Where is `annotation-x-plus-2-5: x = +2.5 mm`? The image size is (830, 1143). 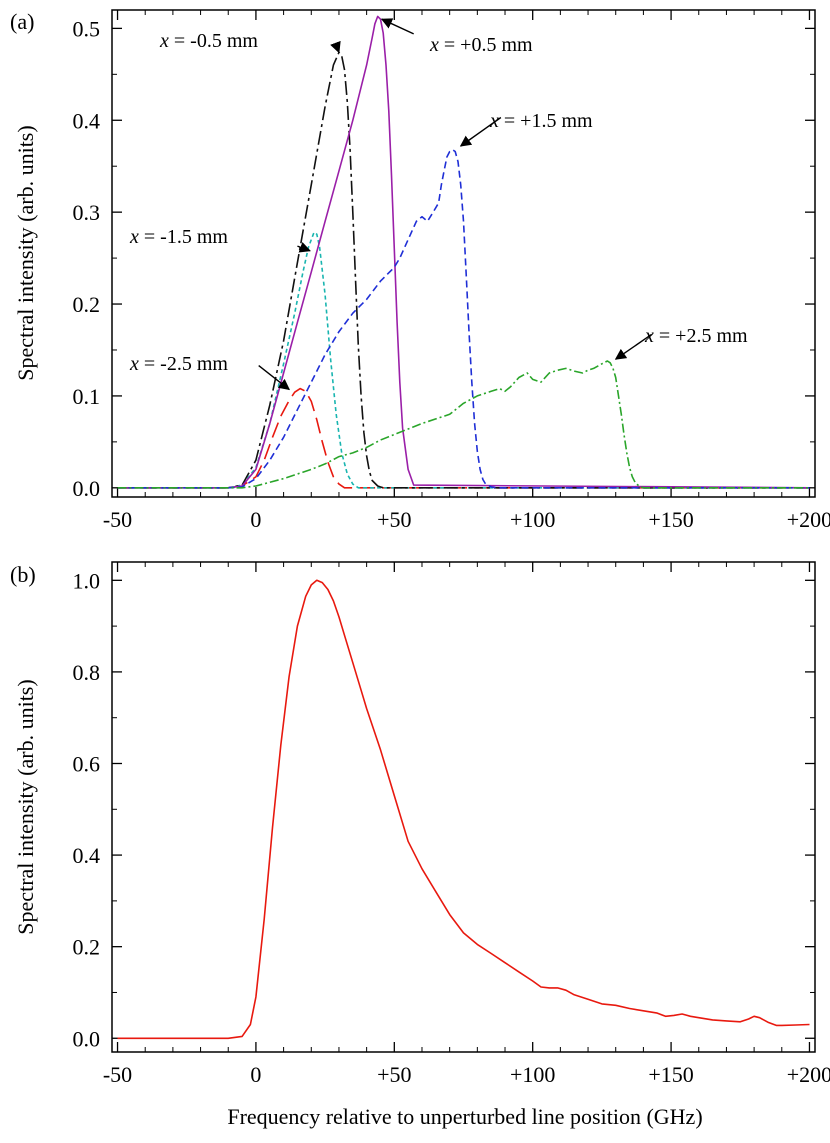
annotation-x-plus-2-5: x = +2.5 mm is located at coordinates (696, 336).